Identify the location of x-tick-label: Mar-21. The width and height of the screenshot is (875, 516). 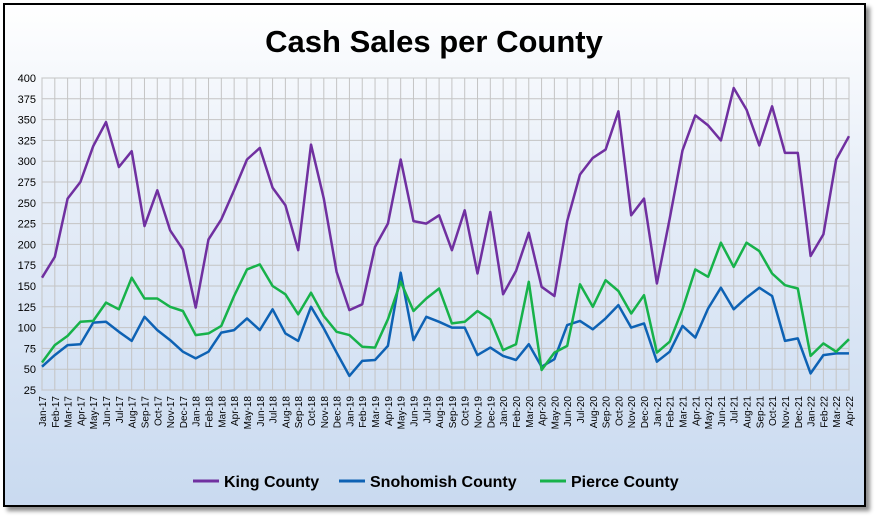
(683, 412).